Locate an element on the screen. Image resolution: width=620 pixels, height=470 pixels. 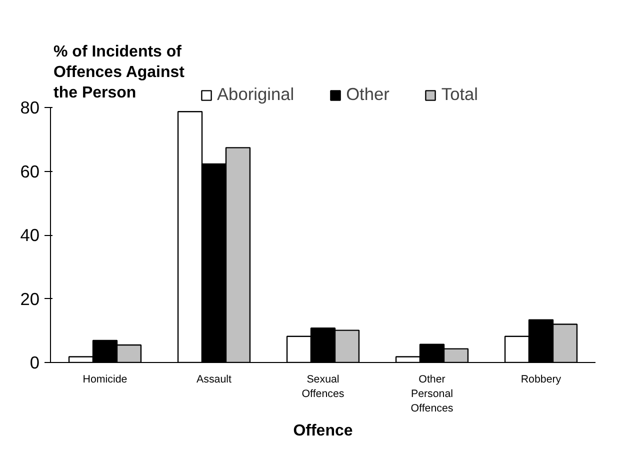
y-tick-label: 40 is located at coordinates (30, 235).